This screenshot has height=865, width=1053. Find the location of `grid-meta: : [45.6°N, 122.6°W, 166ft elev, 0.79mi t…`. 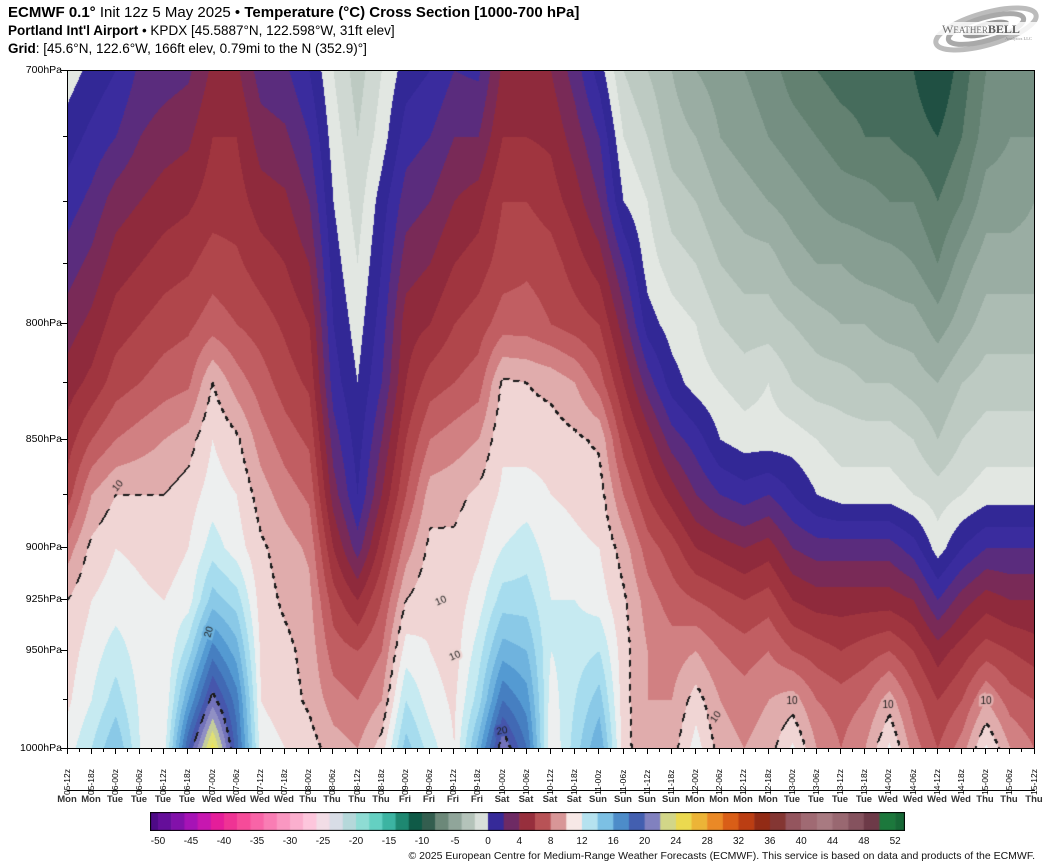

grid-meta: : [45.6°N, 122.6°W, 166ft elev, 0.79mi t… is located at coordinates (201, 48).